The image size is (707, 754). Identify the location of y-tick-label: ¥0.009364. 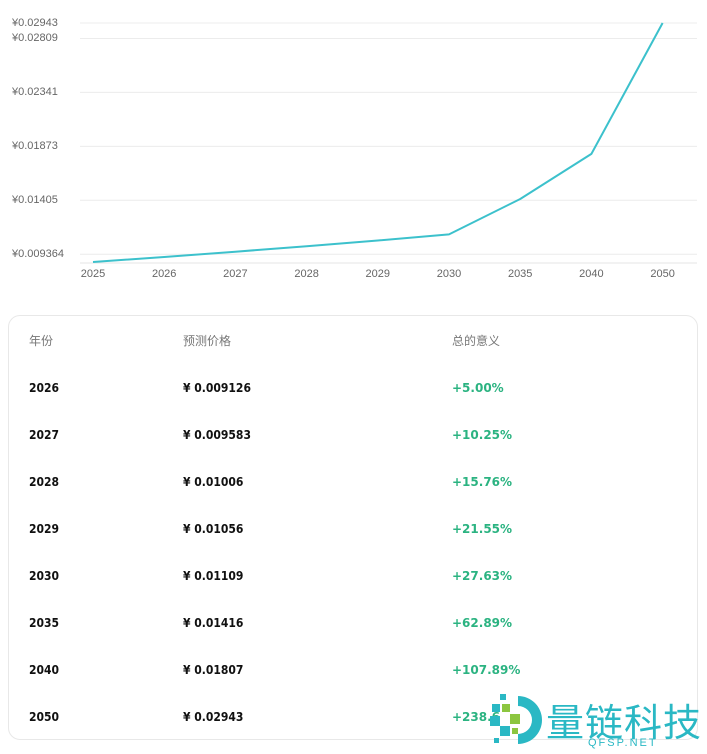
(38, 254).